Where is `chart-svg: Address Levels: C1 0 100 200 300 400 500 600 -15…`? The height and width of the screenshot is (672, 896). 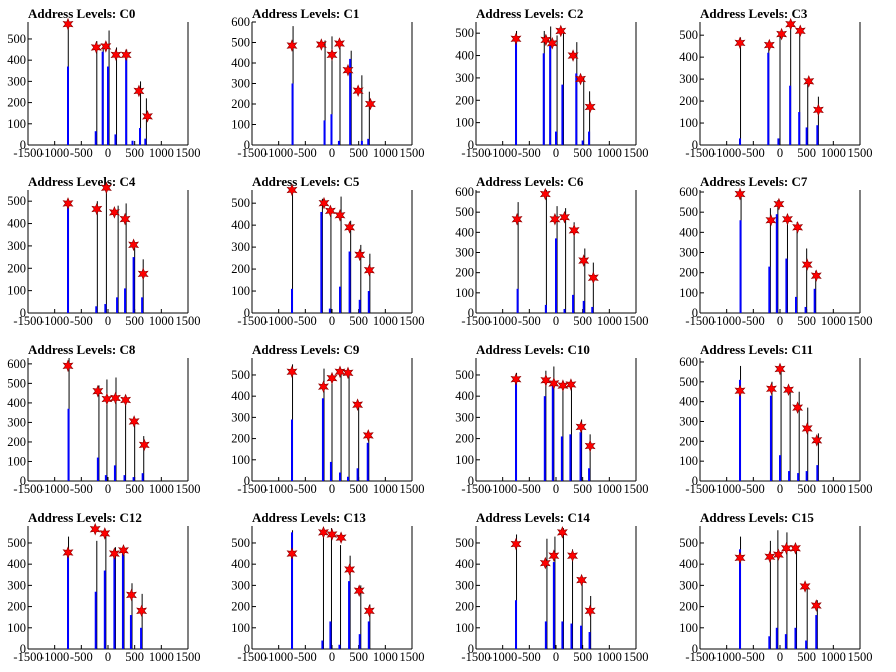
chart-svg: Address Levels: C1 0 100 200 300 400 500 600 -15… is located at coordinates (327, 83).